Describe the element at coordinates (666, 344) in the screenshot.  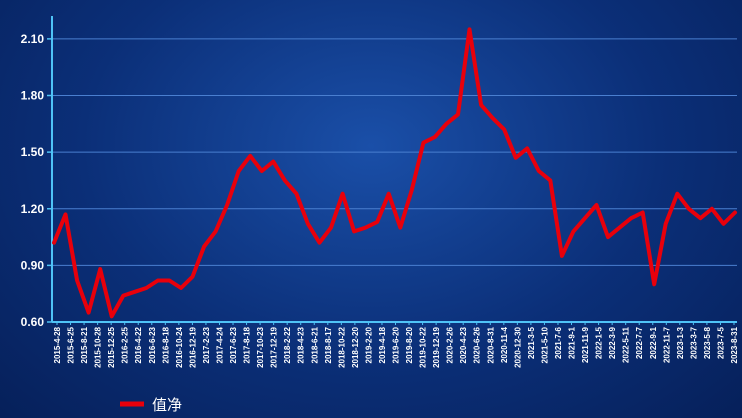
I see `x-tick-label: 2022-11-7` at that location.